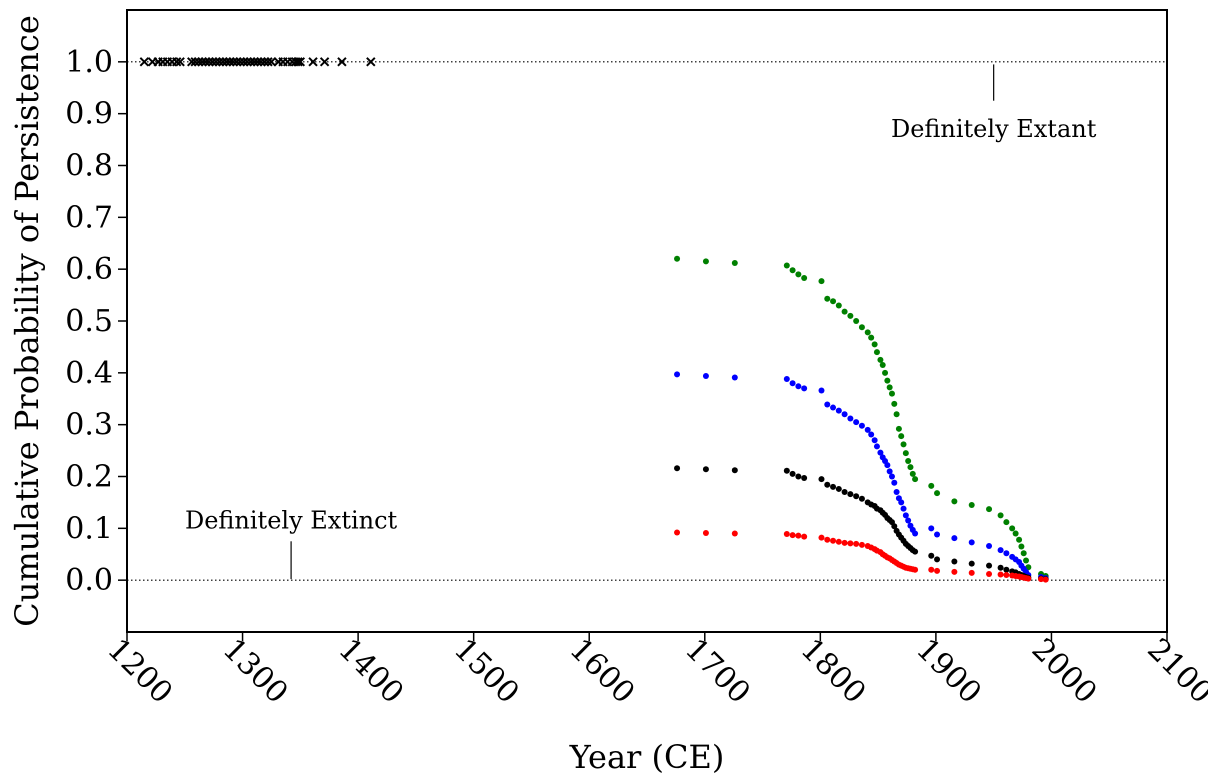 This screenshot has height=784, width=1208. Describe the element at coordinates (1174, 671) in the screenshot. I see `x-tick-label: 2100` at that location.